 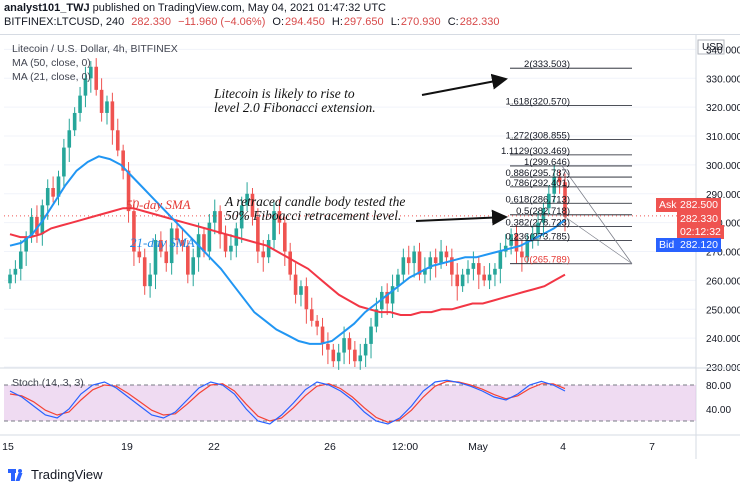 I want to click on stoch-k-line, so click(x=287, y=402).